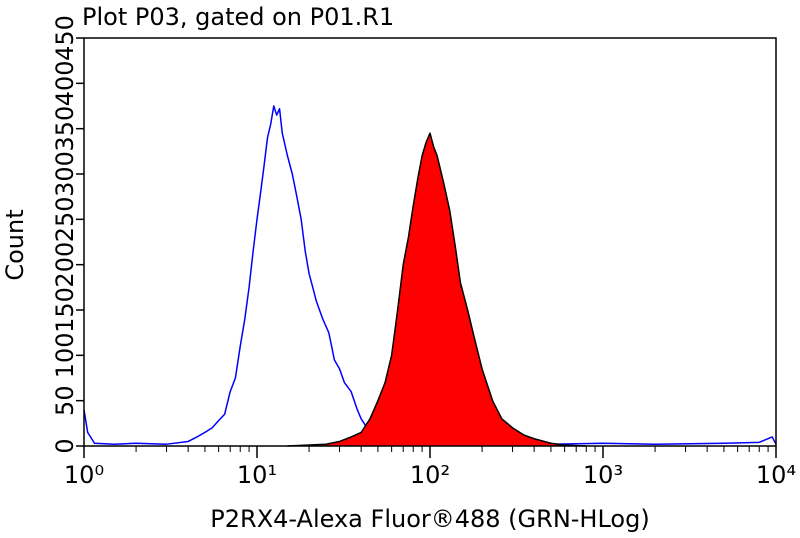 The width and height of the screenshot is (800, 538). What do you see at coordinates (430, 475) in the screenshot?
I see `x-tick-label: 10²` at bounding box center [430, 475].